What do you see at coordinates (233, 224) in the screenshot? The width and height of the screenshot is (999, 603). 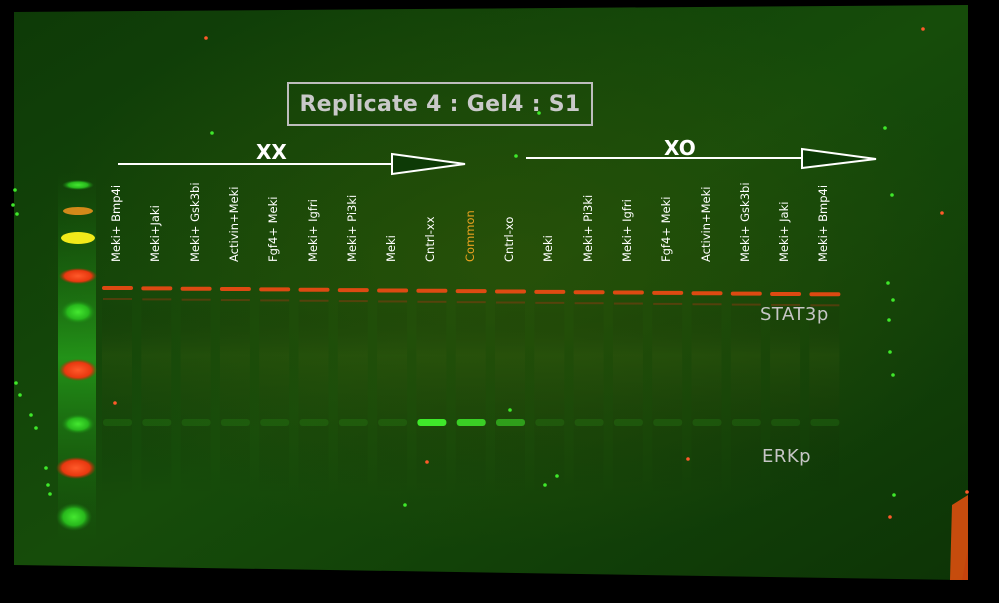 I see `lane-label: Activin+Meki` at bounding box center [233, 224].